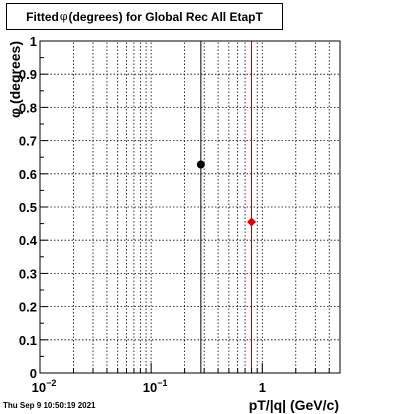  I want to click on y-tick-label: 0.3, so click(28, 273).